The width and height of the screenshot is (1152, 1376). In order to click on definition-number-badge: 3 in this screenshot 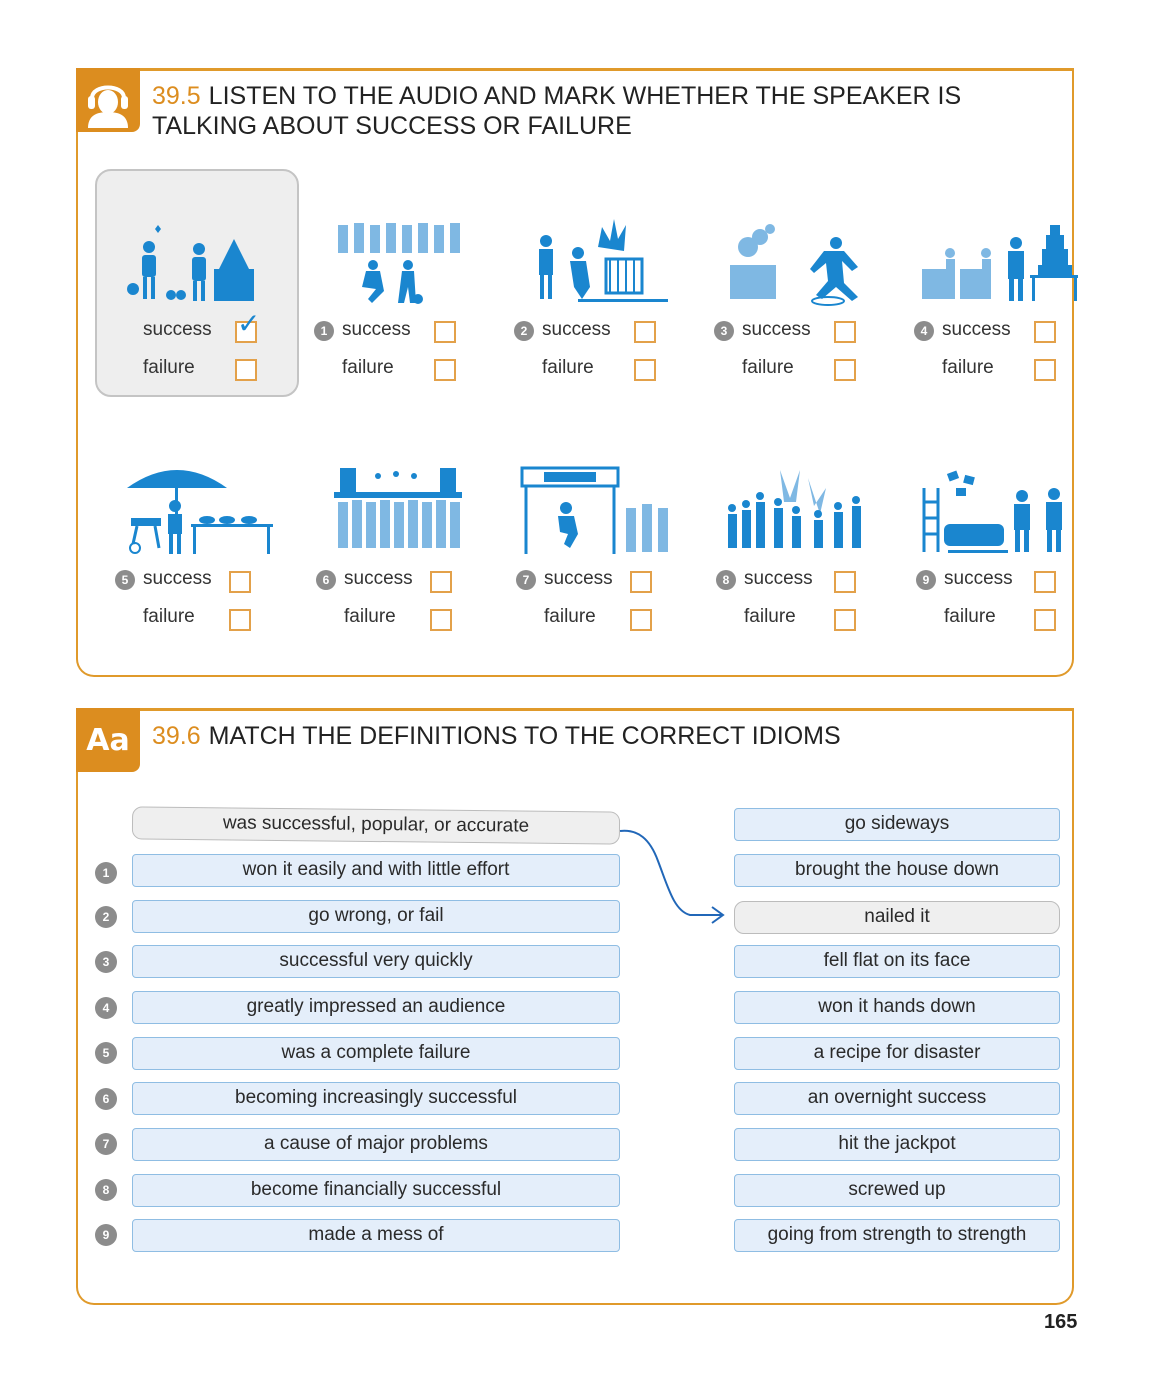, I will do `click(106, 962)`.